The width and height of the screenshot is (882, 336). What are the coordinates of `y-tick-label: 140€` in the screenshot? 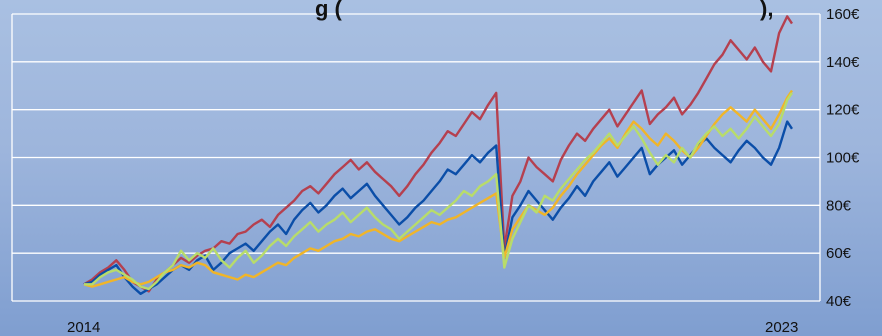 It's located at (843, 62).